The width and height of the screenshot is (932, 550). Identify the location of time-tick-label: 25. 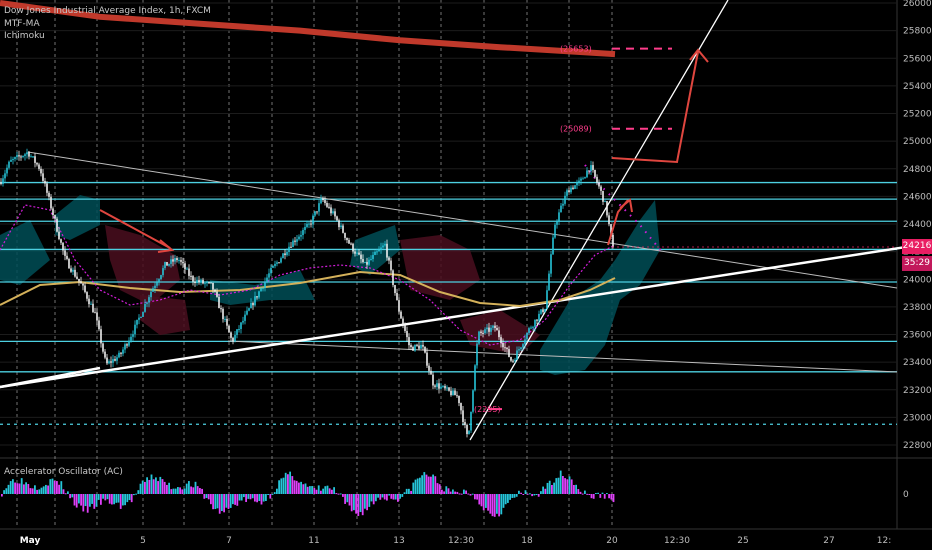
(742, 541).